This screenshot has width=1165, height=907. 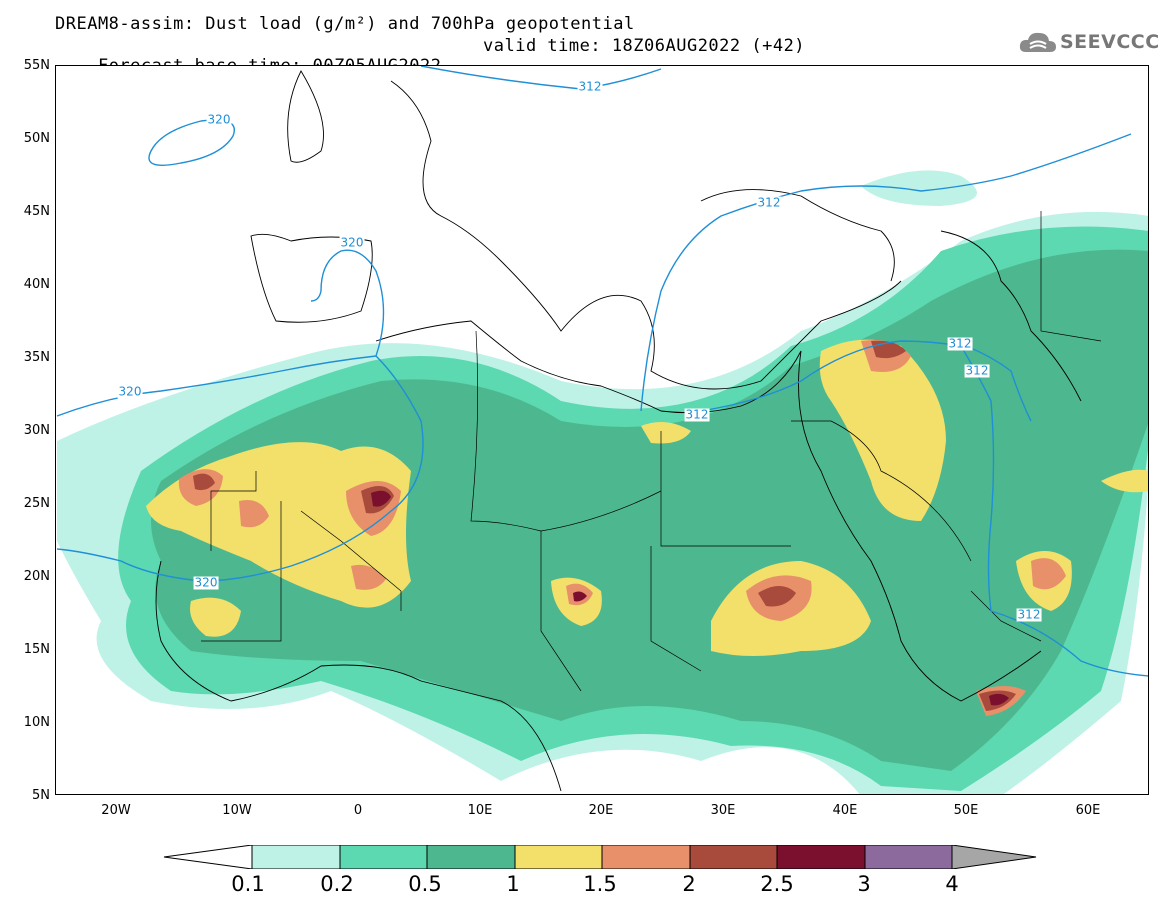 I want to click on dust-band-3b, so click(x=999, y=699).